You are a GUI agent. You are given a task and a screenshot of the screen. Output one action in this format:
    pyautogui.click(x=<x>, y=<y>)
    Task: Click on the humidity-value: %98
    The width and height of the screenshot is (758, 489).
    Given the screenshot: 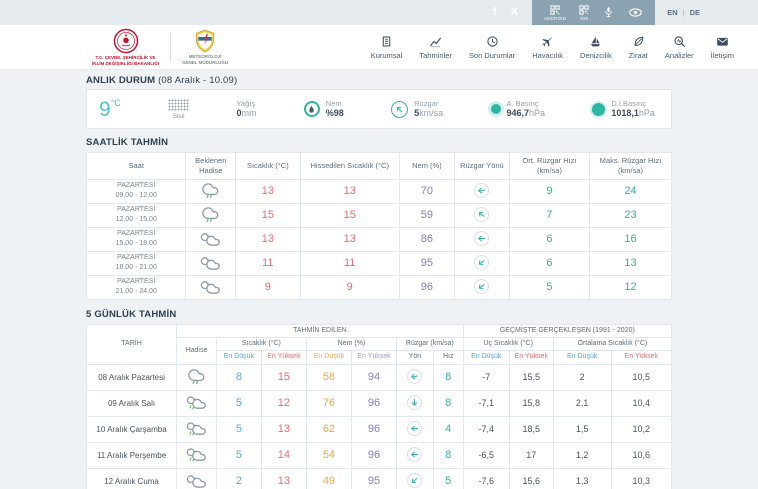 What is the action you would take?
    pyautogui.click(x=334, y=113)
    